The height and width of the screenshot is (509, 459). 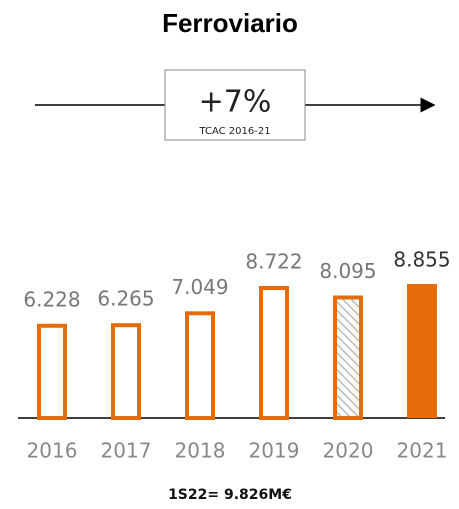 What do you see at coordinates (347, 271) in the screenshot?
I see `value-label: 8.095` at bounding box center [347, 271].